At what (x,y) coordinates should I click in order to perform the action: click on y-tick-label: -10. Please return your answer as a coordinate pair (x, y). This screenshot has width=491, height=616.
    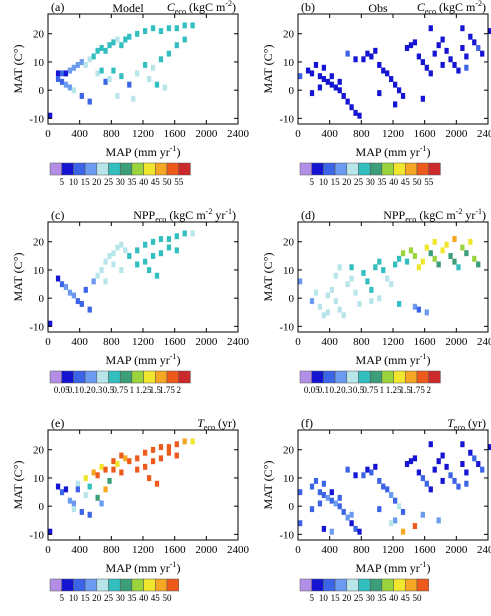
    Looking at the image, I should click on (286, 119).